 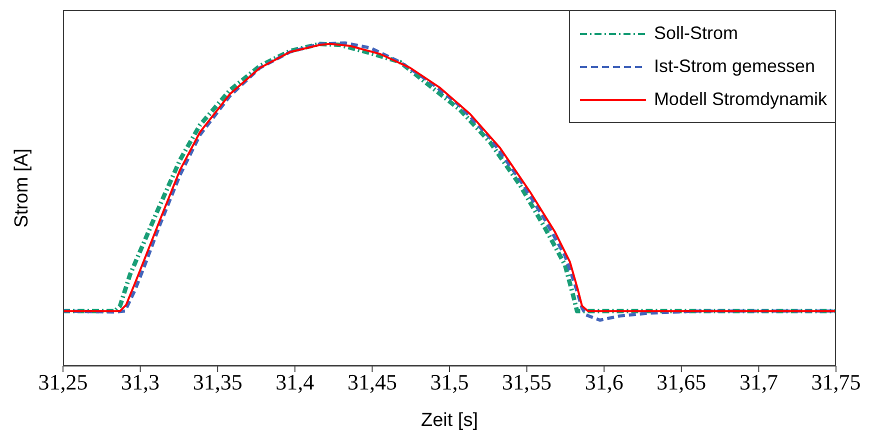 What do you see at coordinates (758, 382) in the screenshot?
I see `x-tick-label: 31,7` at bounding box center [758, 382].